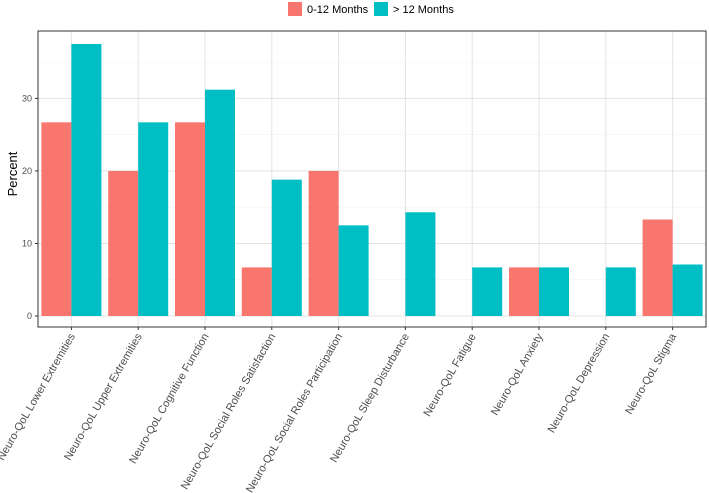 This screenshot has width=709, height=493. I want to click on x-tick-label: Neuro-QoL Sleep Disturbance, so click(370, 398).